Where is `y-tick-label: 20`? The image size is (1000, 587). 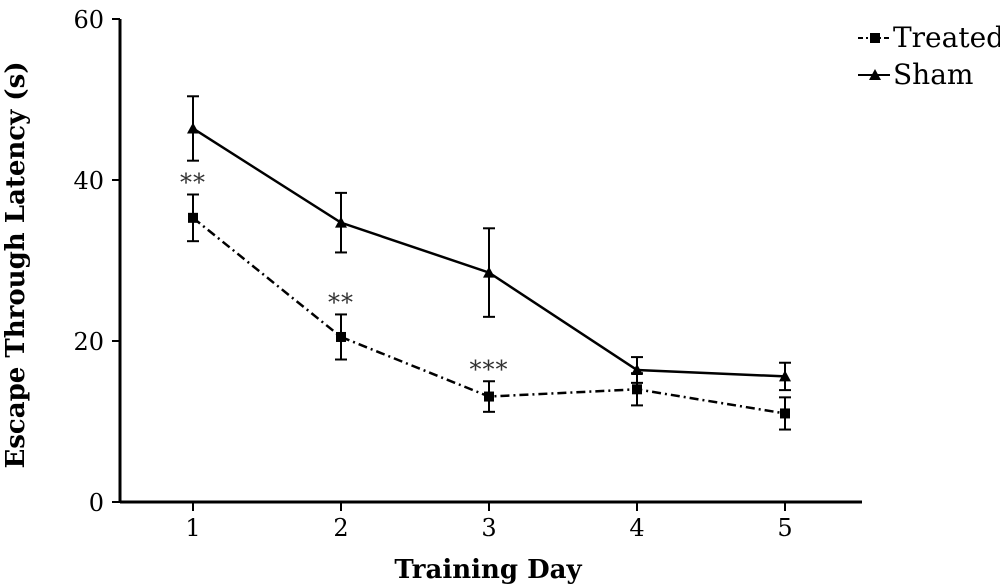 y-tick-label: 20 is located at coordinates (88, 342).